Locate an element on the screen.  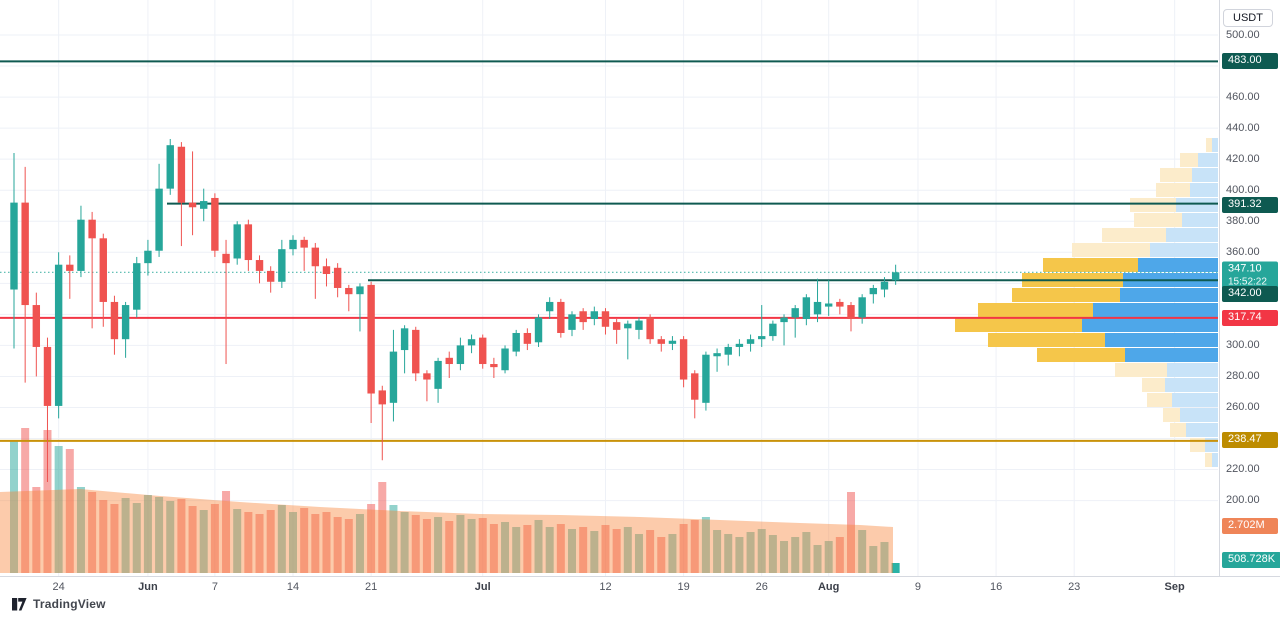
time-tick-label: 12 is located at coordinates (605, 587).